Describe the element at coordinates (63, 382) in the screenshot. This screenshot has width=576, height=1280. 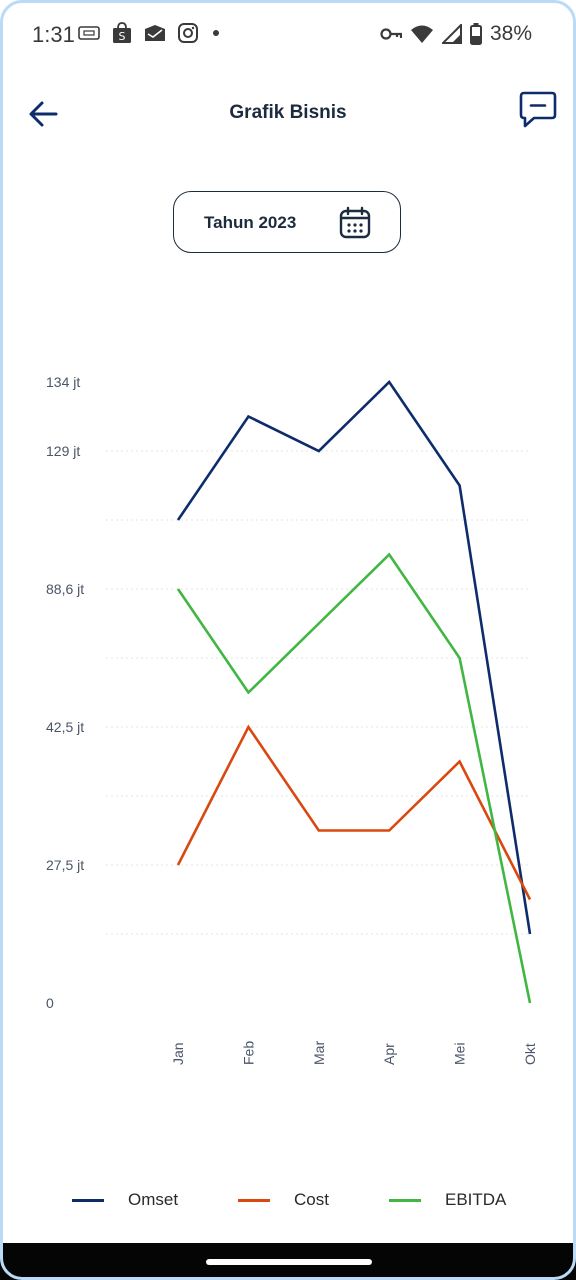
I see `y-tick-label: 134 jt` at that location.